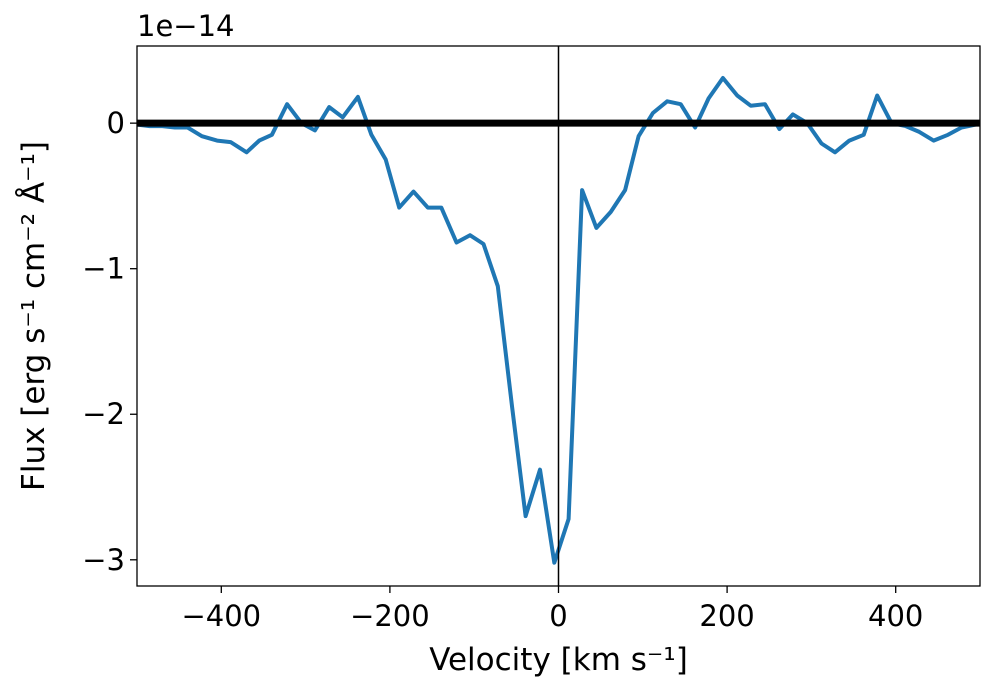  What do you see at coordinates (558, 660) in the screenshot?
I see `x-axis-label: Velocity [km s⁻¹]` at bounding box center [558, 660].